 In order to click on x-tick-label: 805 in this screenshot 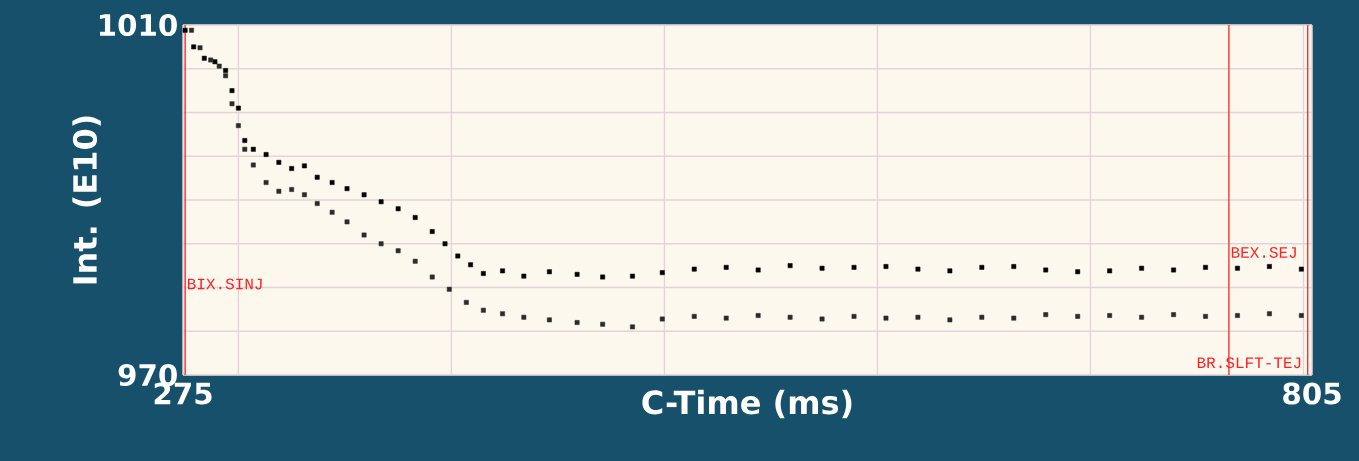, I will do `click(1312, 393)`.